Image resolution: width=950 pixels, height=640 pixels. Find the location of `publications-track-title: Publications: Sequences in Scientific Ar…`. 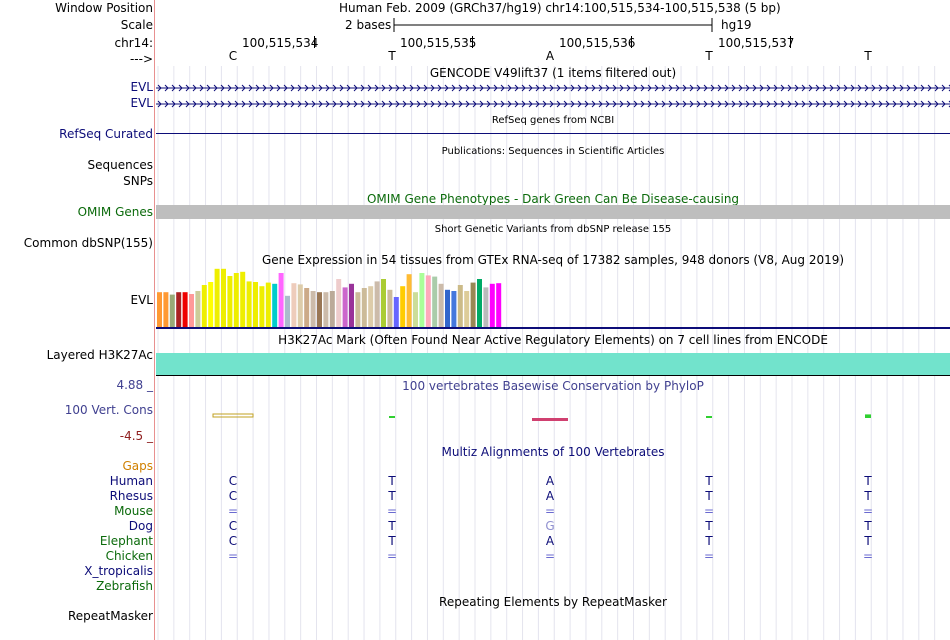

publications-track-title: Publications: Sequences in Scientific Ar… is located at coordinates (553, 151).